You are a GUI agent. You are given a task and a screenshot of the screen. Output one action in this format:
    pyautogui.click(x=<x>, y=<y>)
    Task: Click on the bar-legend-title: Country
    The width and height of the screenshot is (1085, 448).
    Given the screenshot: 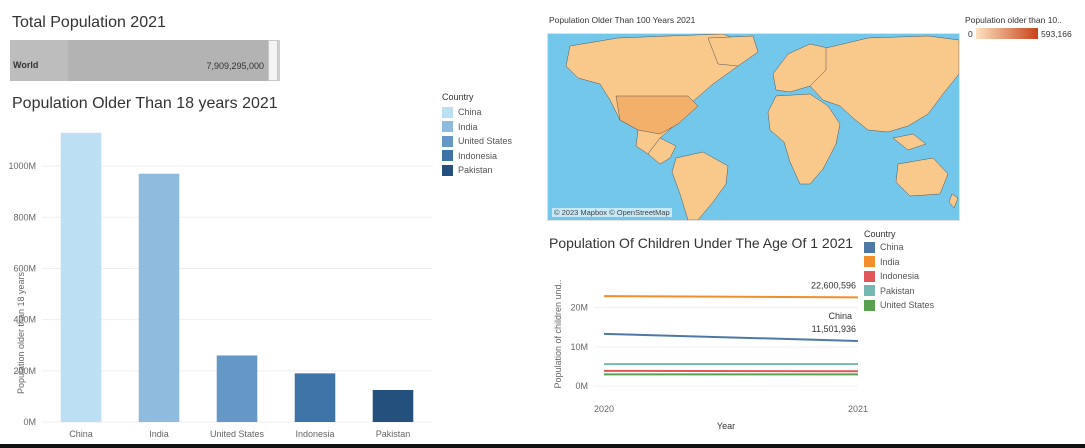 What is the action you would take?
    pyautogui.click(x=458, y=97)
    